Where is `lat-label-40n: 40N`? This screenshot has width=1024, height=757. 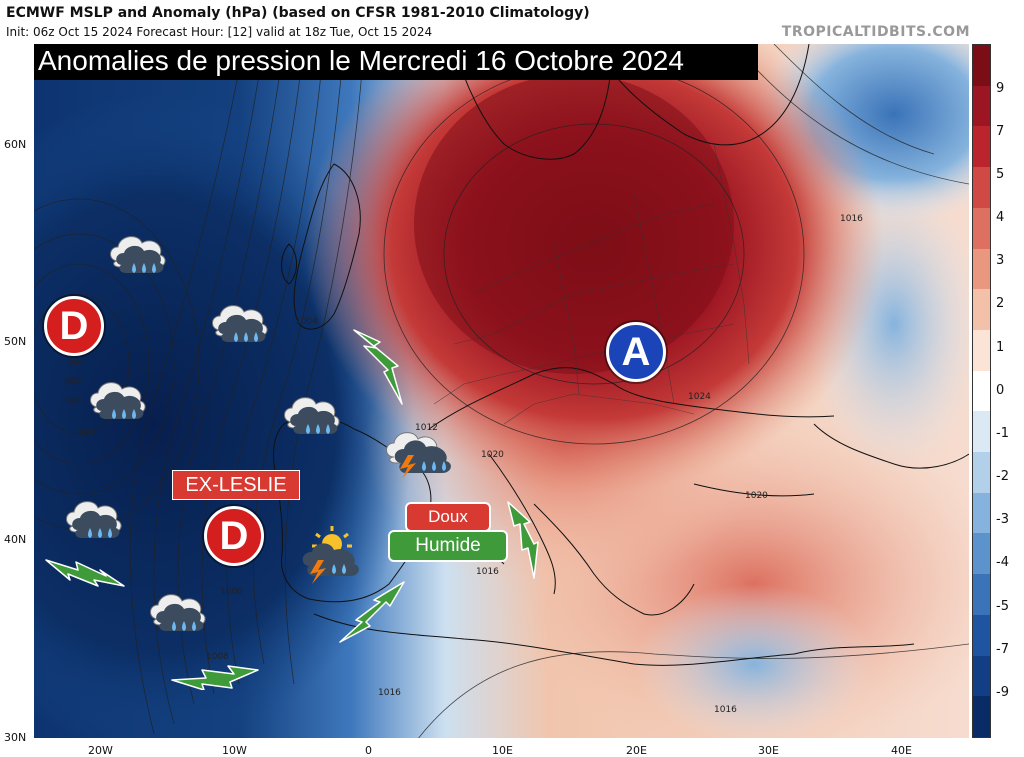
lat-label-40n: 40N is located at coordinates (15, 539).